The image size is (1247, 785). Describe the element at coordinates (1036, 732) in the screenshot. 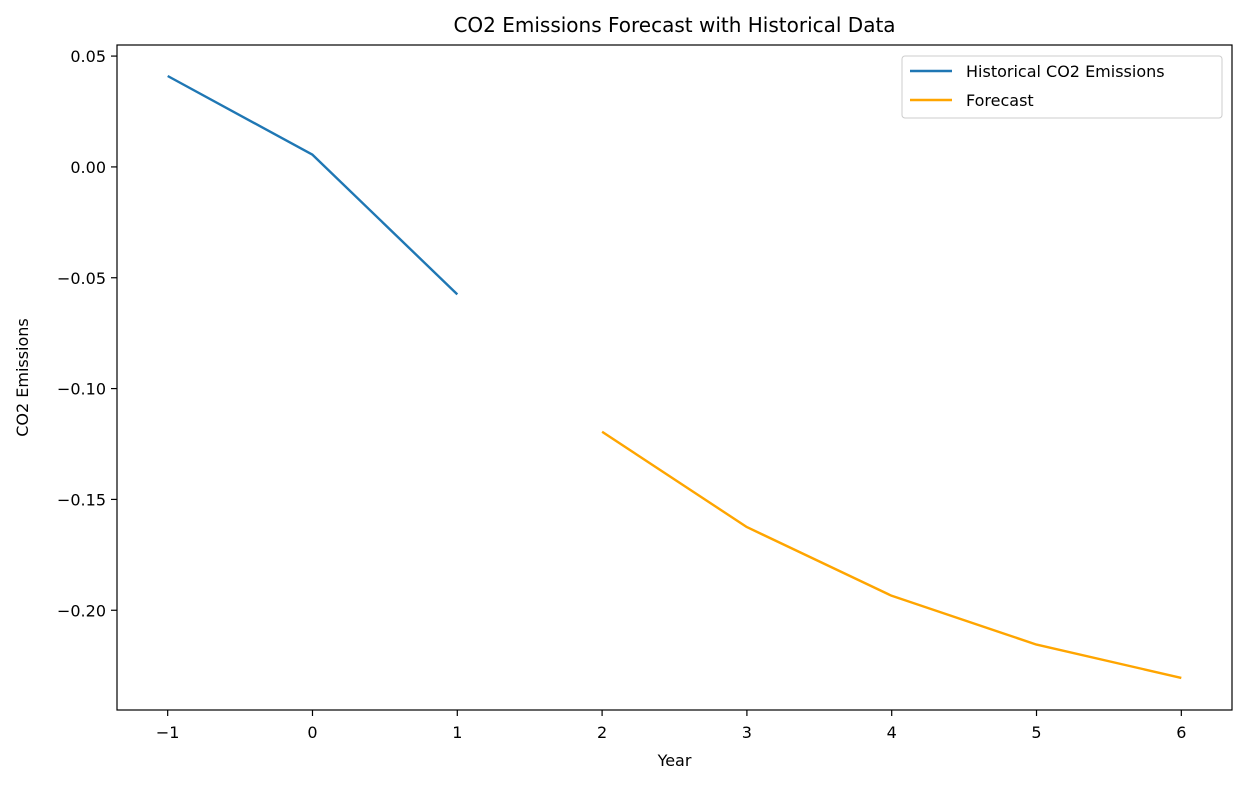

I see `x-tick-label: 5` at that location.